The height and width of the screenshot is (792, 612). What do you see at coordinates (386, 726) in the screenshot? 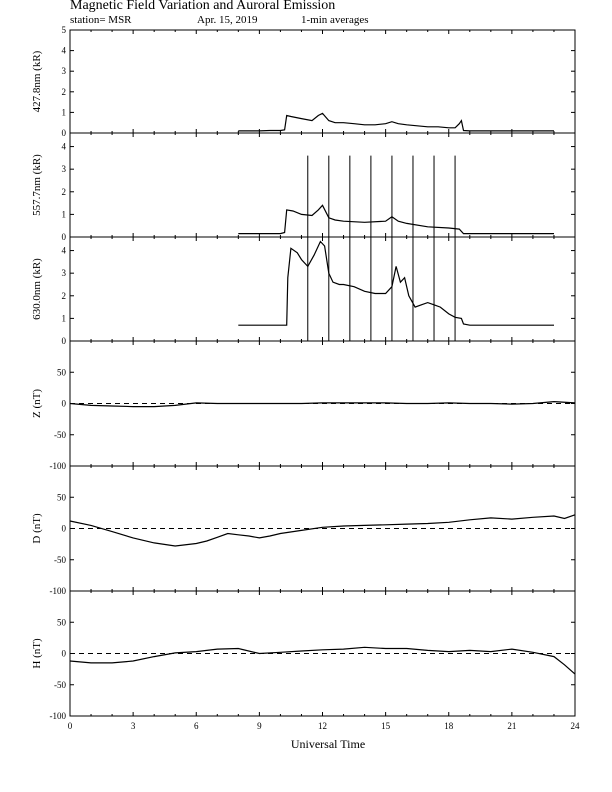
I see `x-tick-label: 15` at bounding box center [386, 726].